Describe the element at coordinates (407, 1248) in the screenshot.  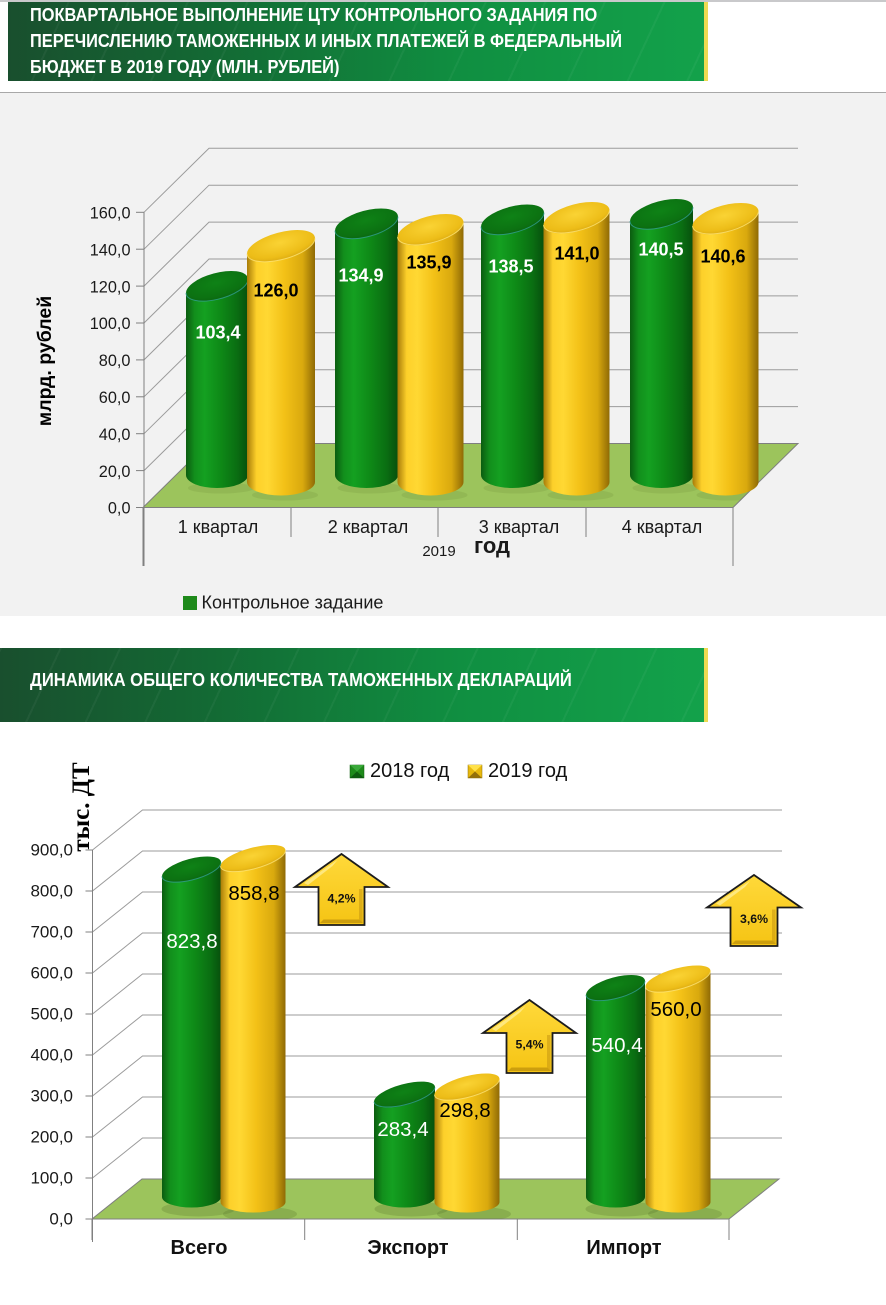
I see `svg-text: Экспорт` at that location.